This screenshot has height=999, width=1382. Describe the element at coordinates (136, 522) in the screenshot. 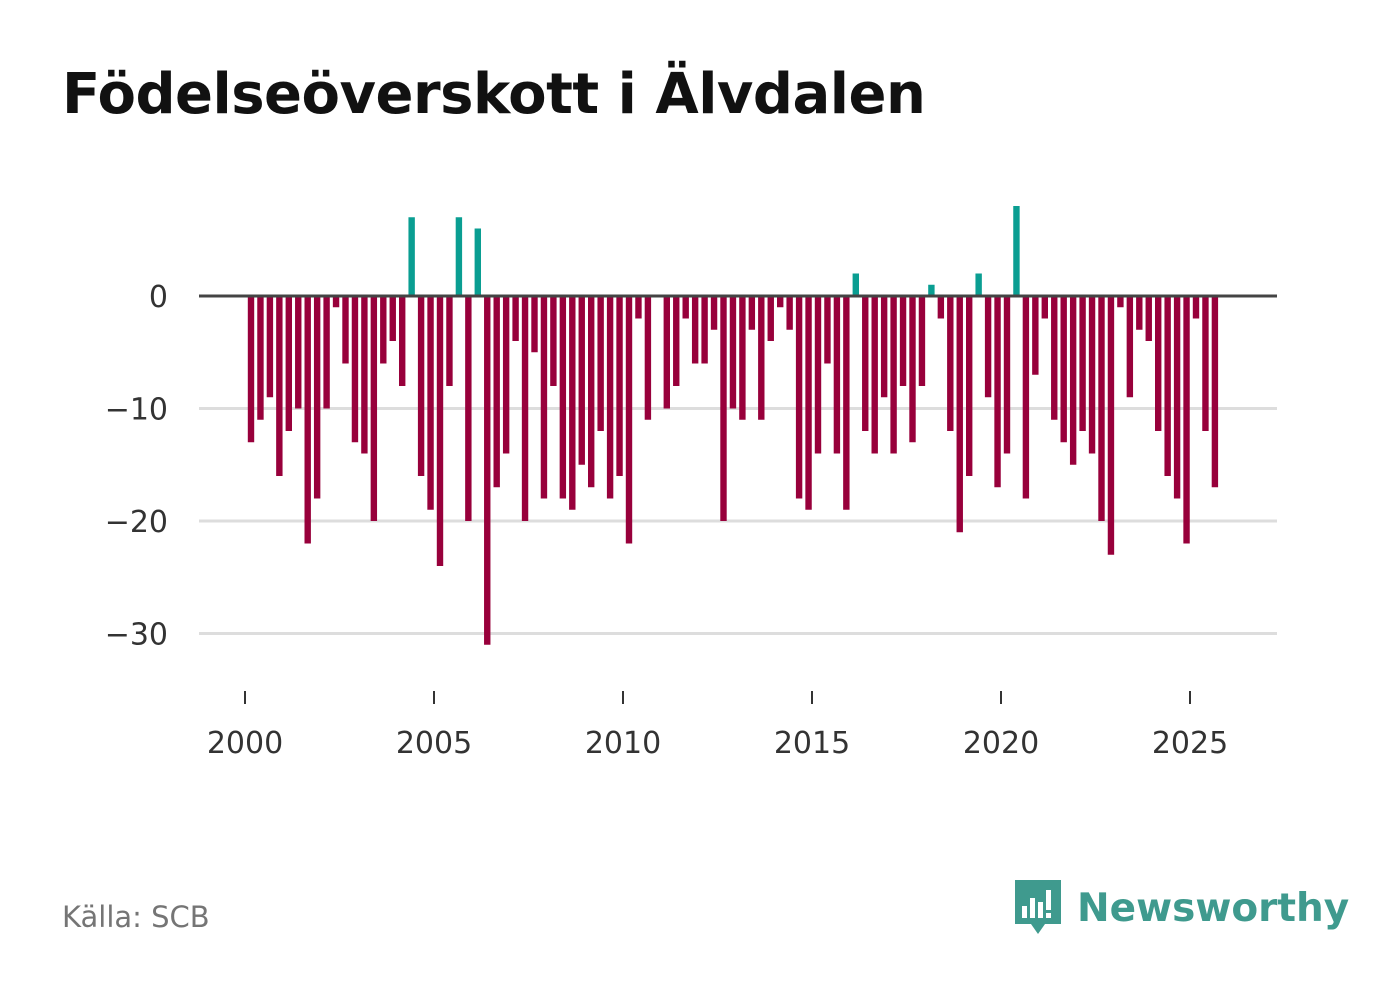

I see `y-tick-label: −20` at that location.